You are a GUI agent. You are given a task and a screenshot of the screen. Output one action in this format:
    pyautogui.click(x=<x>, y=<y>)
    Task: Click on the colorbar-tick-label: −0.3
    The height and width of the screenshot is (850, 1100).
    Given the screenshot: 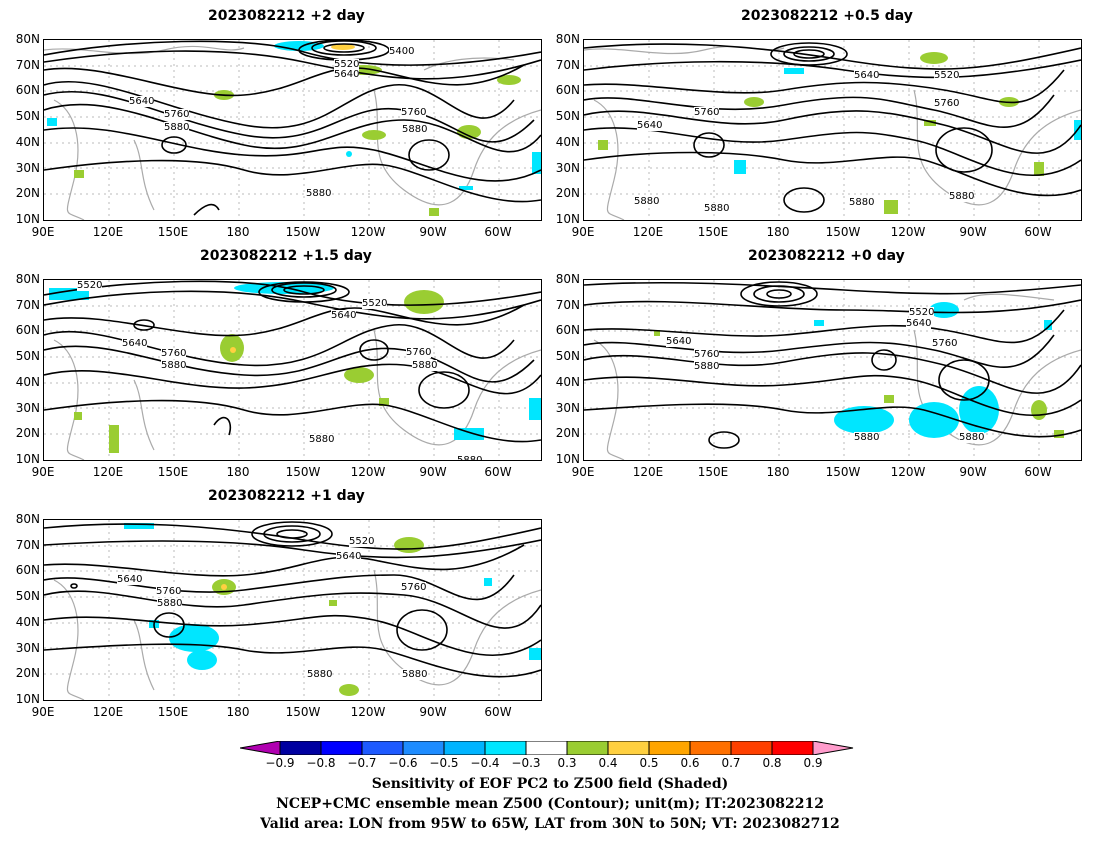 What is the action you would take?
    pyautogui.click(x=526, y=763)
    